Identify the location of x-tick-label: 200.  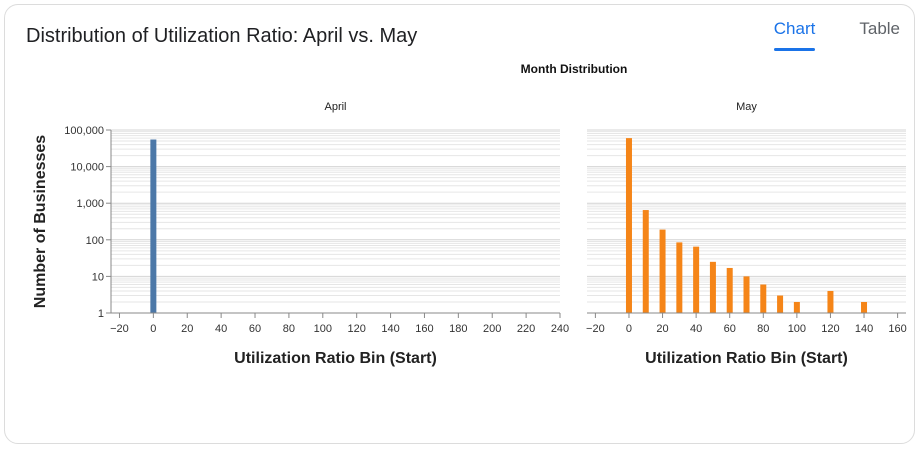
(492, 329).